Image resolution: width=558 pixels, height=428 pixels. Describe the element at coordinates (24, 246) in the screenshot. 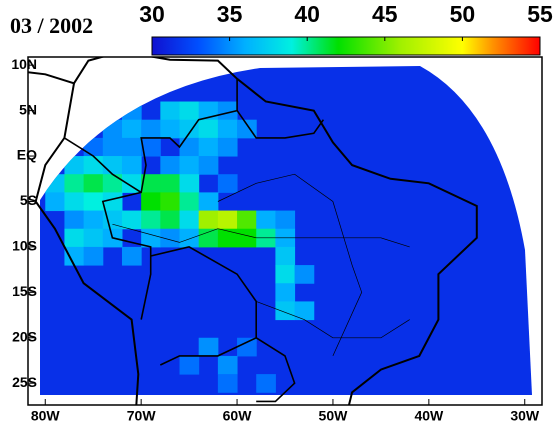

I see `y-tick-label: 10S` at that location.